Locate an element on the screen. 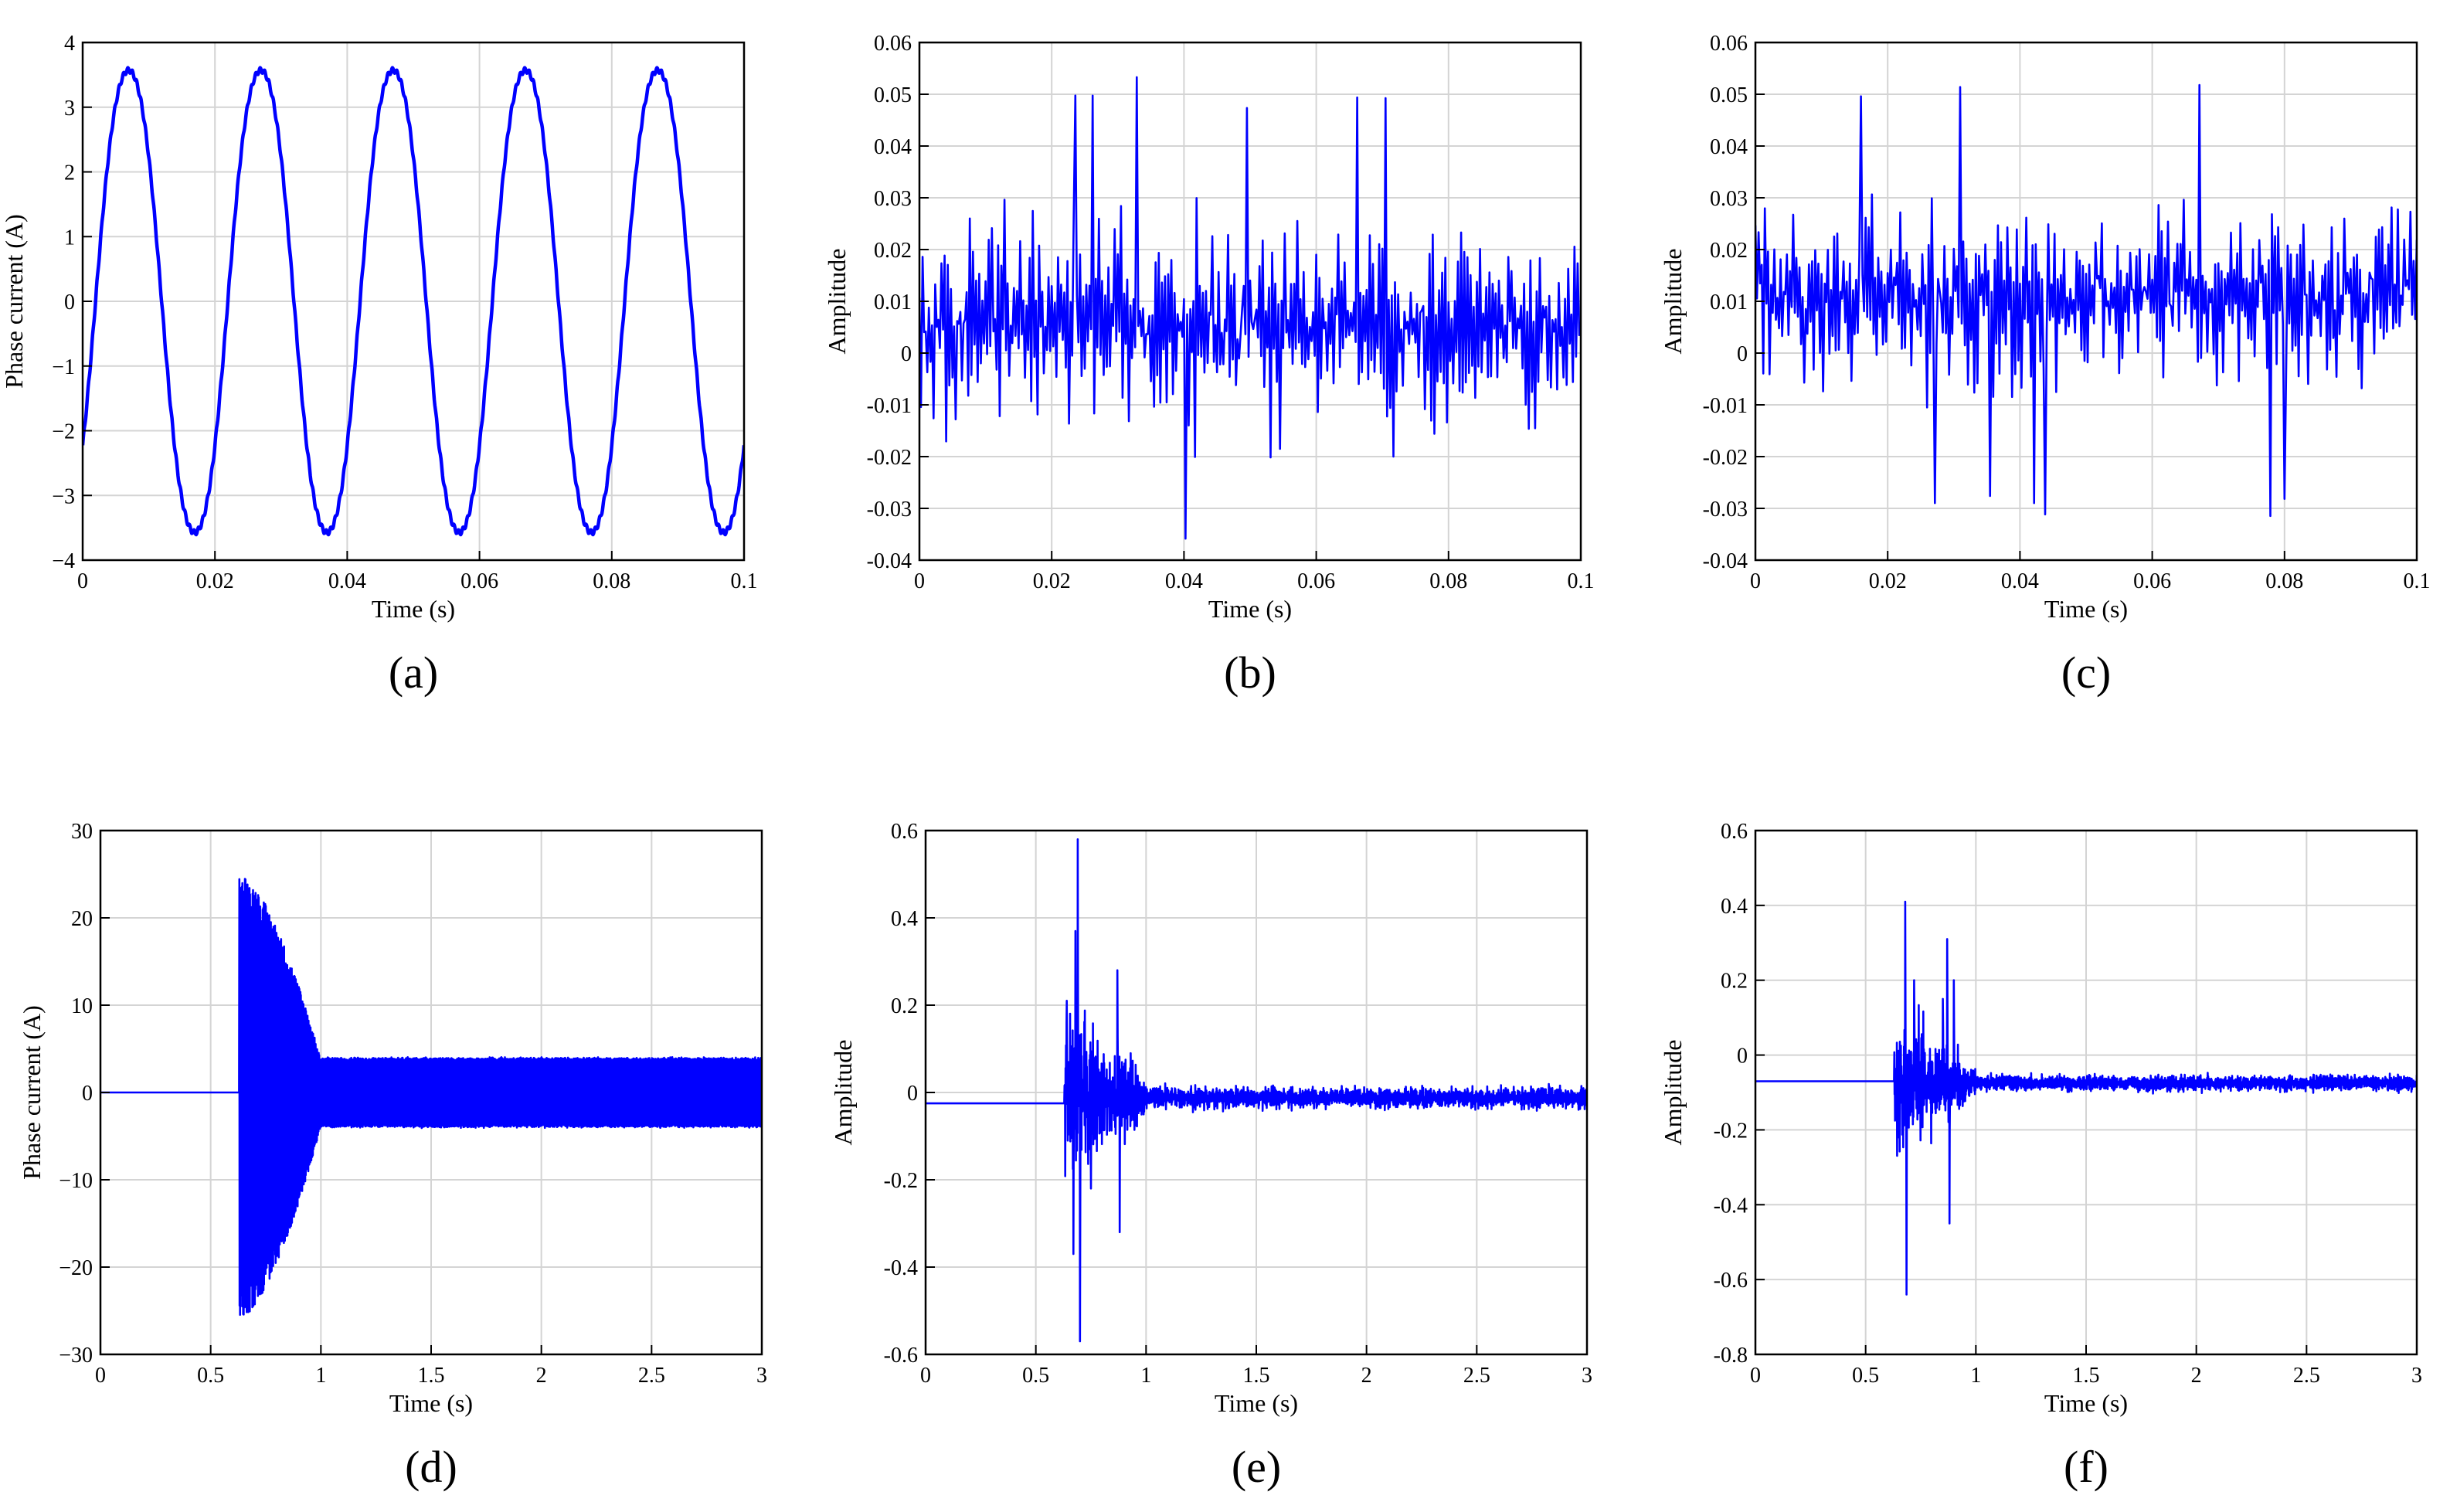  y-tick-label: 2 is located at coordinates (69, 173).